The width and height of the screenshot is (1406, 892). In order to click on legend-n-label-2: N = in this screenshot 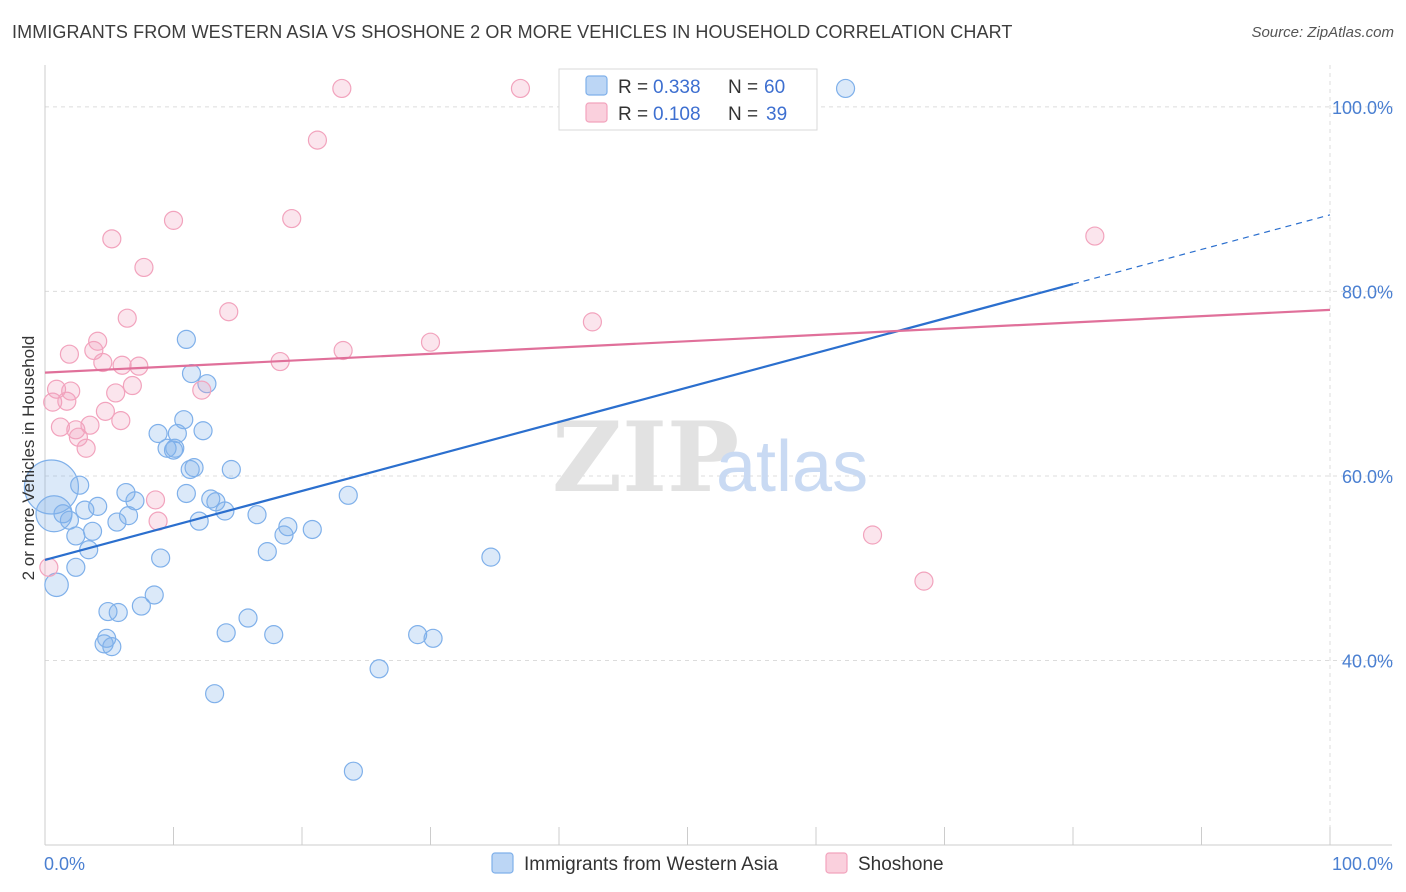, I will do `click(743, 114)`.